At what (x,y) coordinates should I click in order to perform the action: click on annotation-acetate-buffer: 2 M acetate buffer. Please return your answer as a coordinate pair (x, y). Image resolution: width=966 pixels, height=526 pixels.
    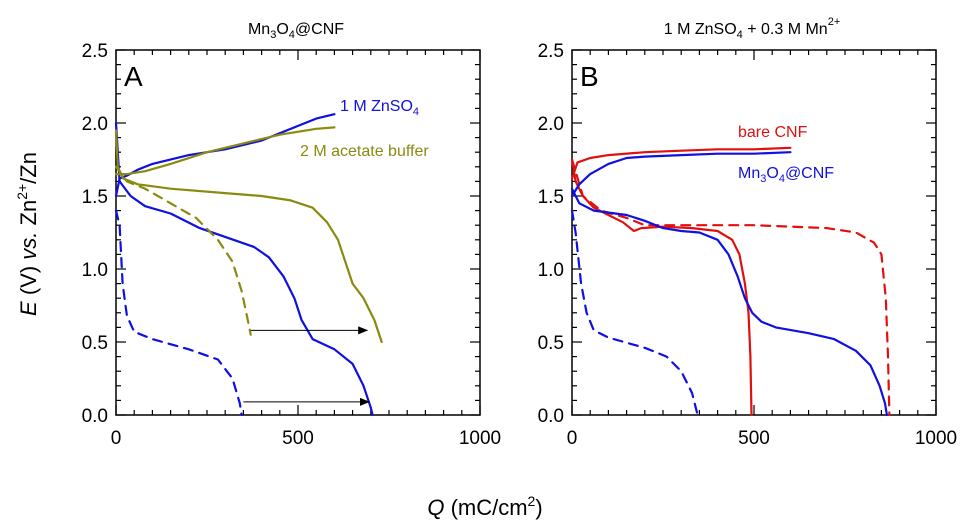
    Looking at the image, I should click on (364, 151).